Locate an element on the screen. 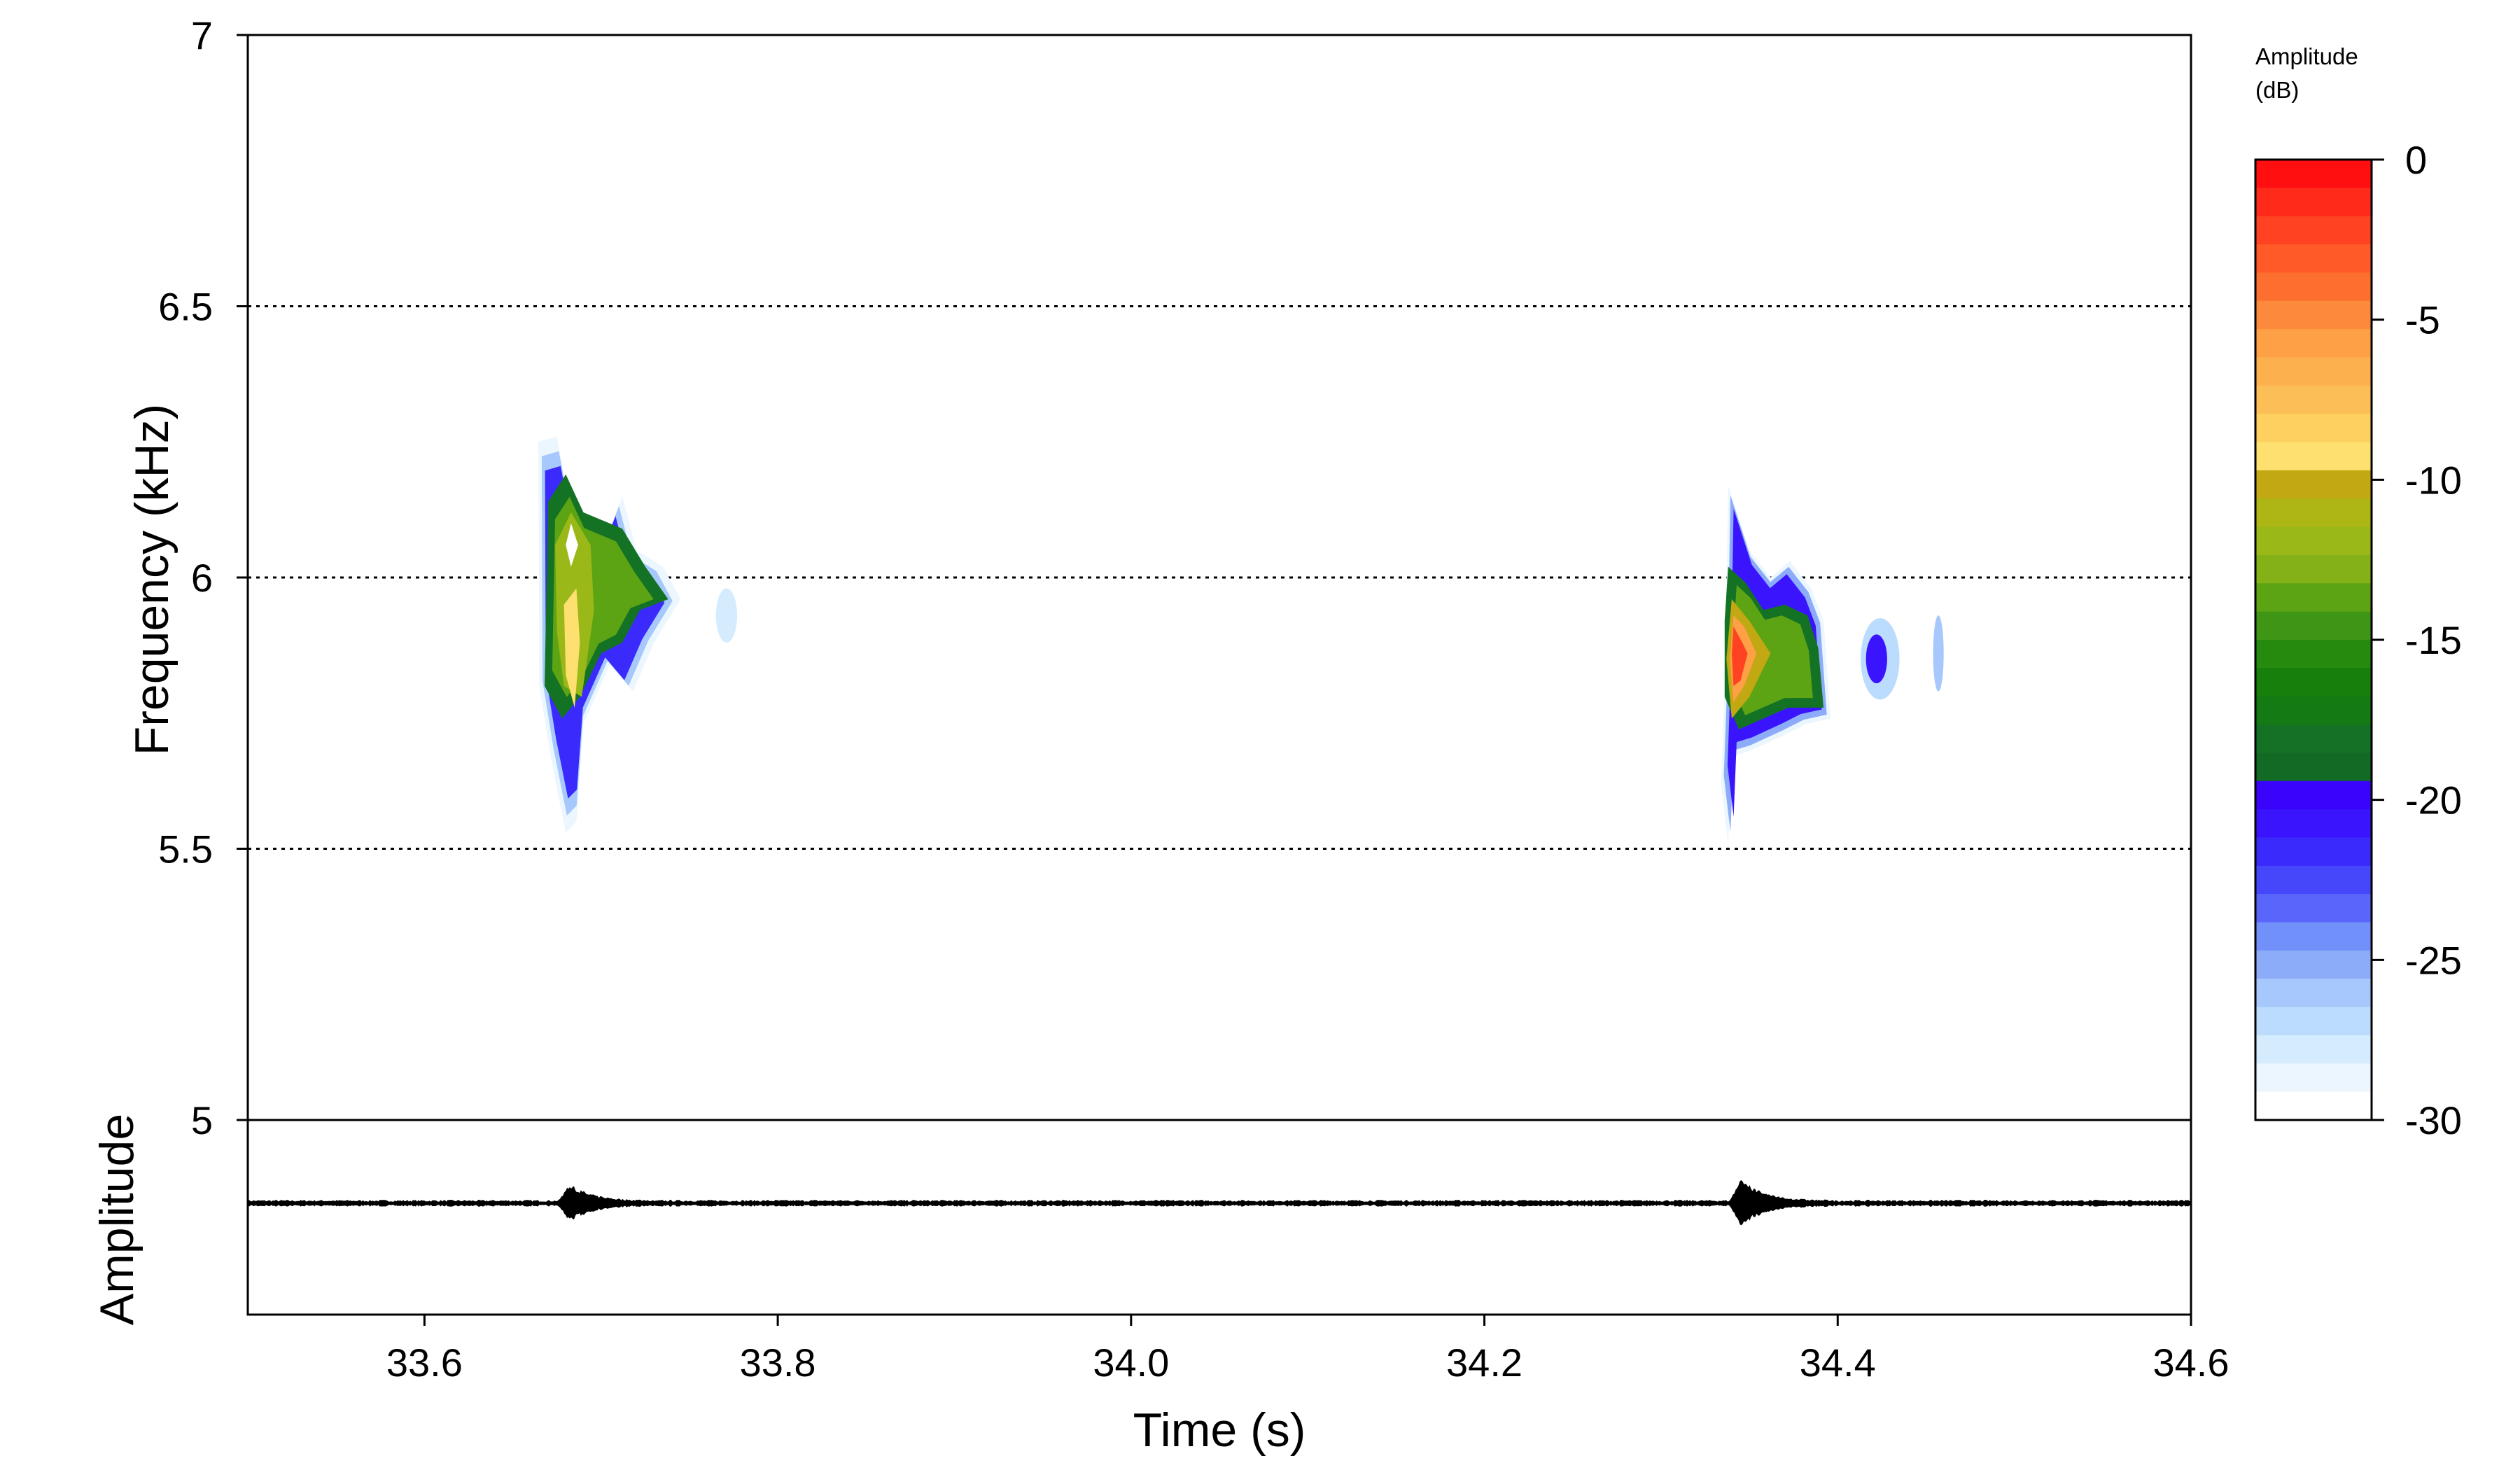  y-axis-ticks: 5 5.5 6 6.5 7 is located at coordinates (203, 577).